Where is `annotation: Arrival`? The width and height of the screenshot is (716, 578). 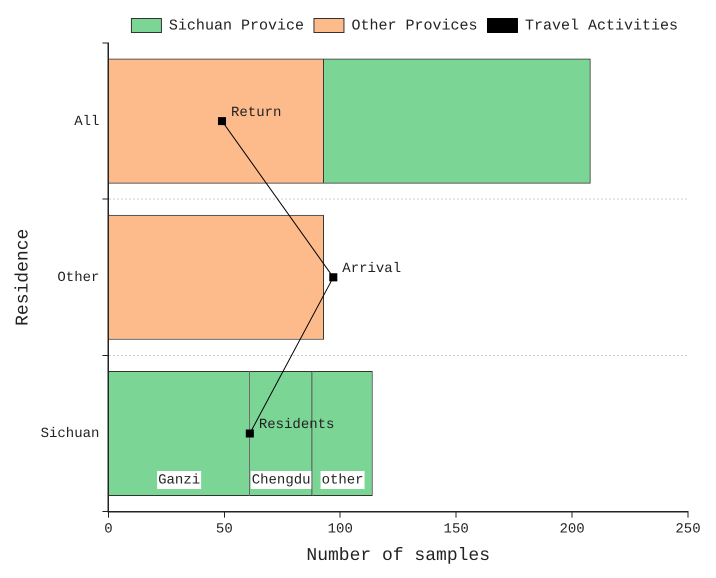
annotation: Arrival is located at coordinates (372, 269).